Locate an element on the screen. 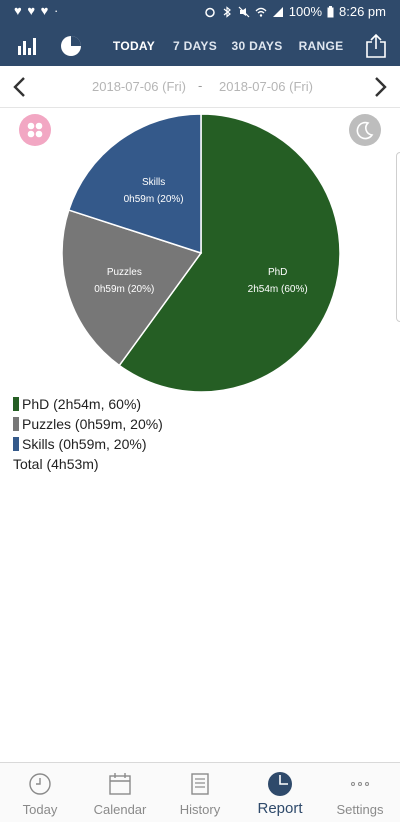 This screenshot has height=822, width=400. tab-7-days: 7 DAYS is located at coordinates (195, 46).